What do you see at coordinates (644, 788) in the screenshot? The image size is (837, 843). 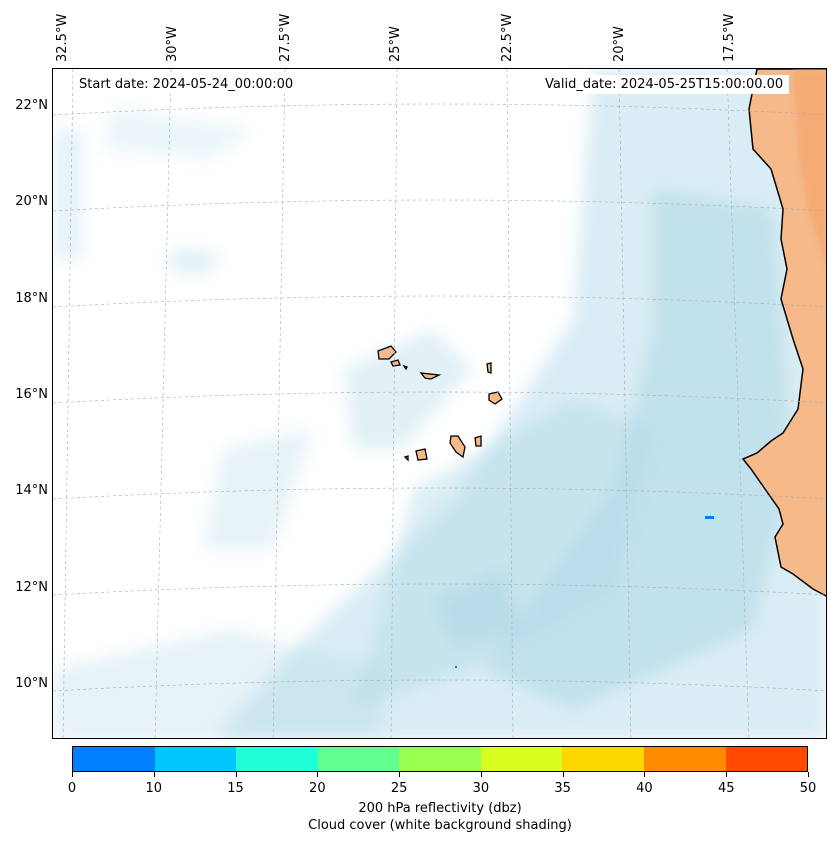 I see `colorbar-tick-label: 40` at bounding box center [644, 788].